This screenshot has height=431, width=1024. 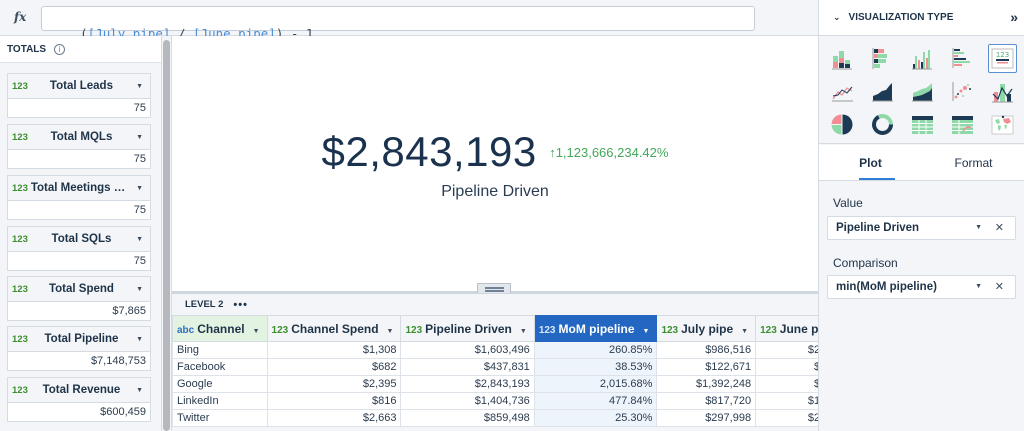 I want to click on table-cell: $1,308, so click(x=334, y=350).